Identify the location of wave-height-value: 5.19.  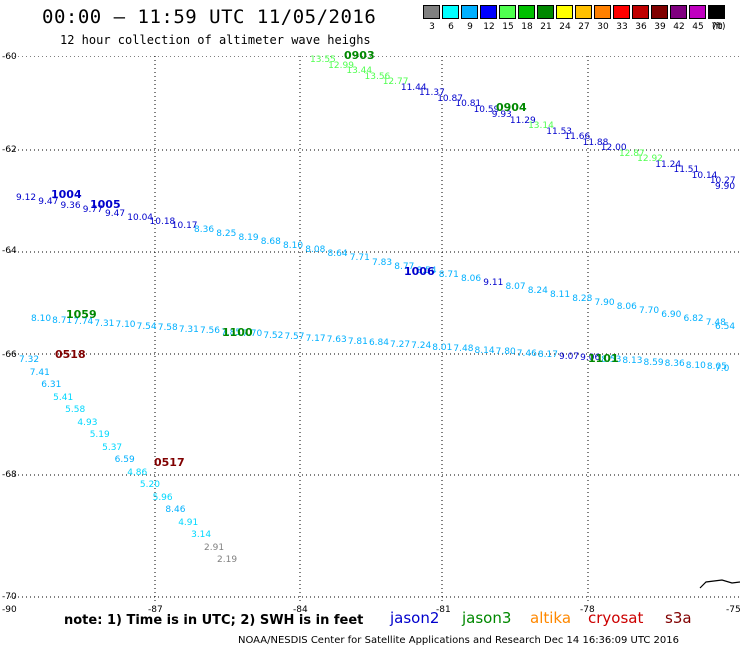
(99, 435).